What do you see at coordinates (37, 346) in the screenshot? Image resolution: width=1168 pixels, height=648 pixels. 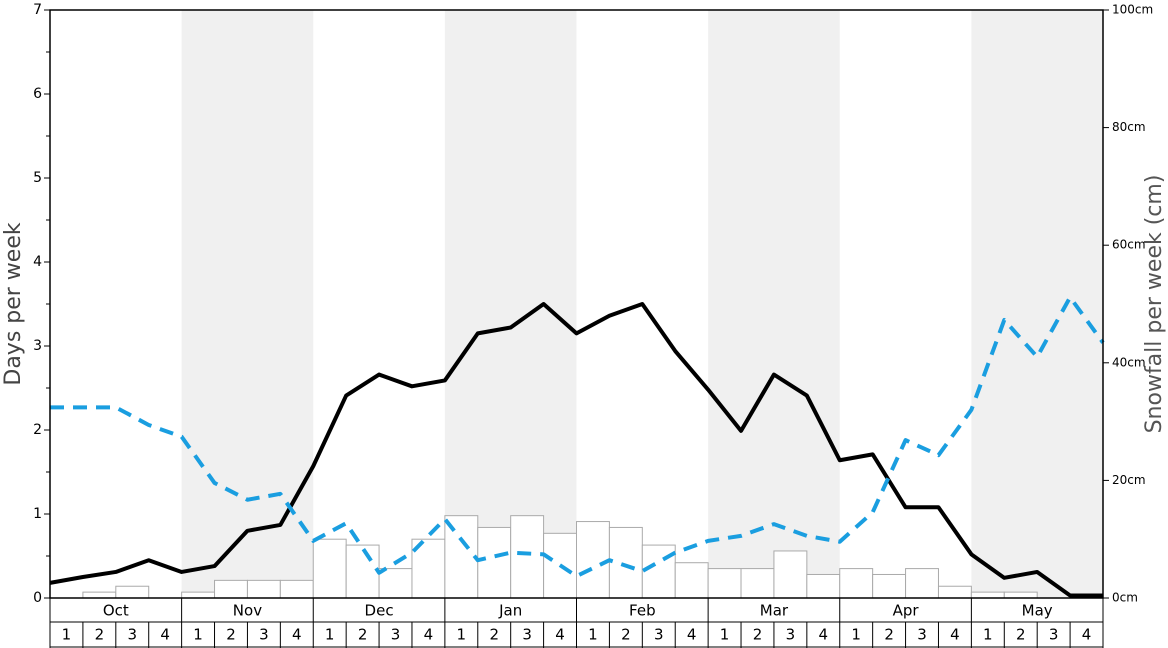 I see `y-tick-label: 3` at bounding box center [37, 346].